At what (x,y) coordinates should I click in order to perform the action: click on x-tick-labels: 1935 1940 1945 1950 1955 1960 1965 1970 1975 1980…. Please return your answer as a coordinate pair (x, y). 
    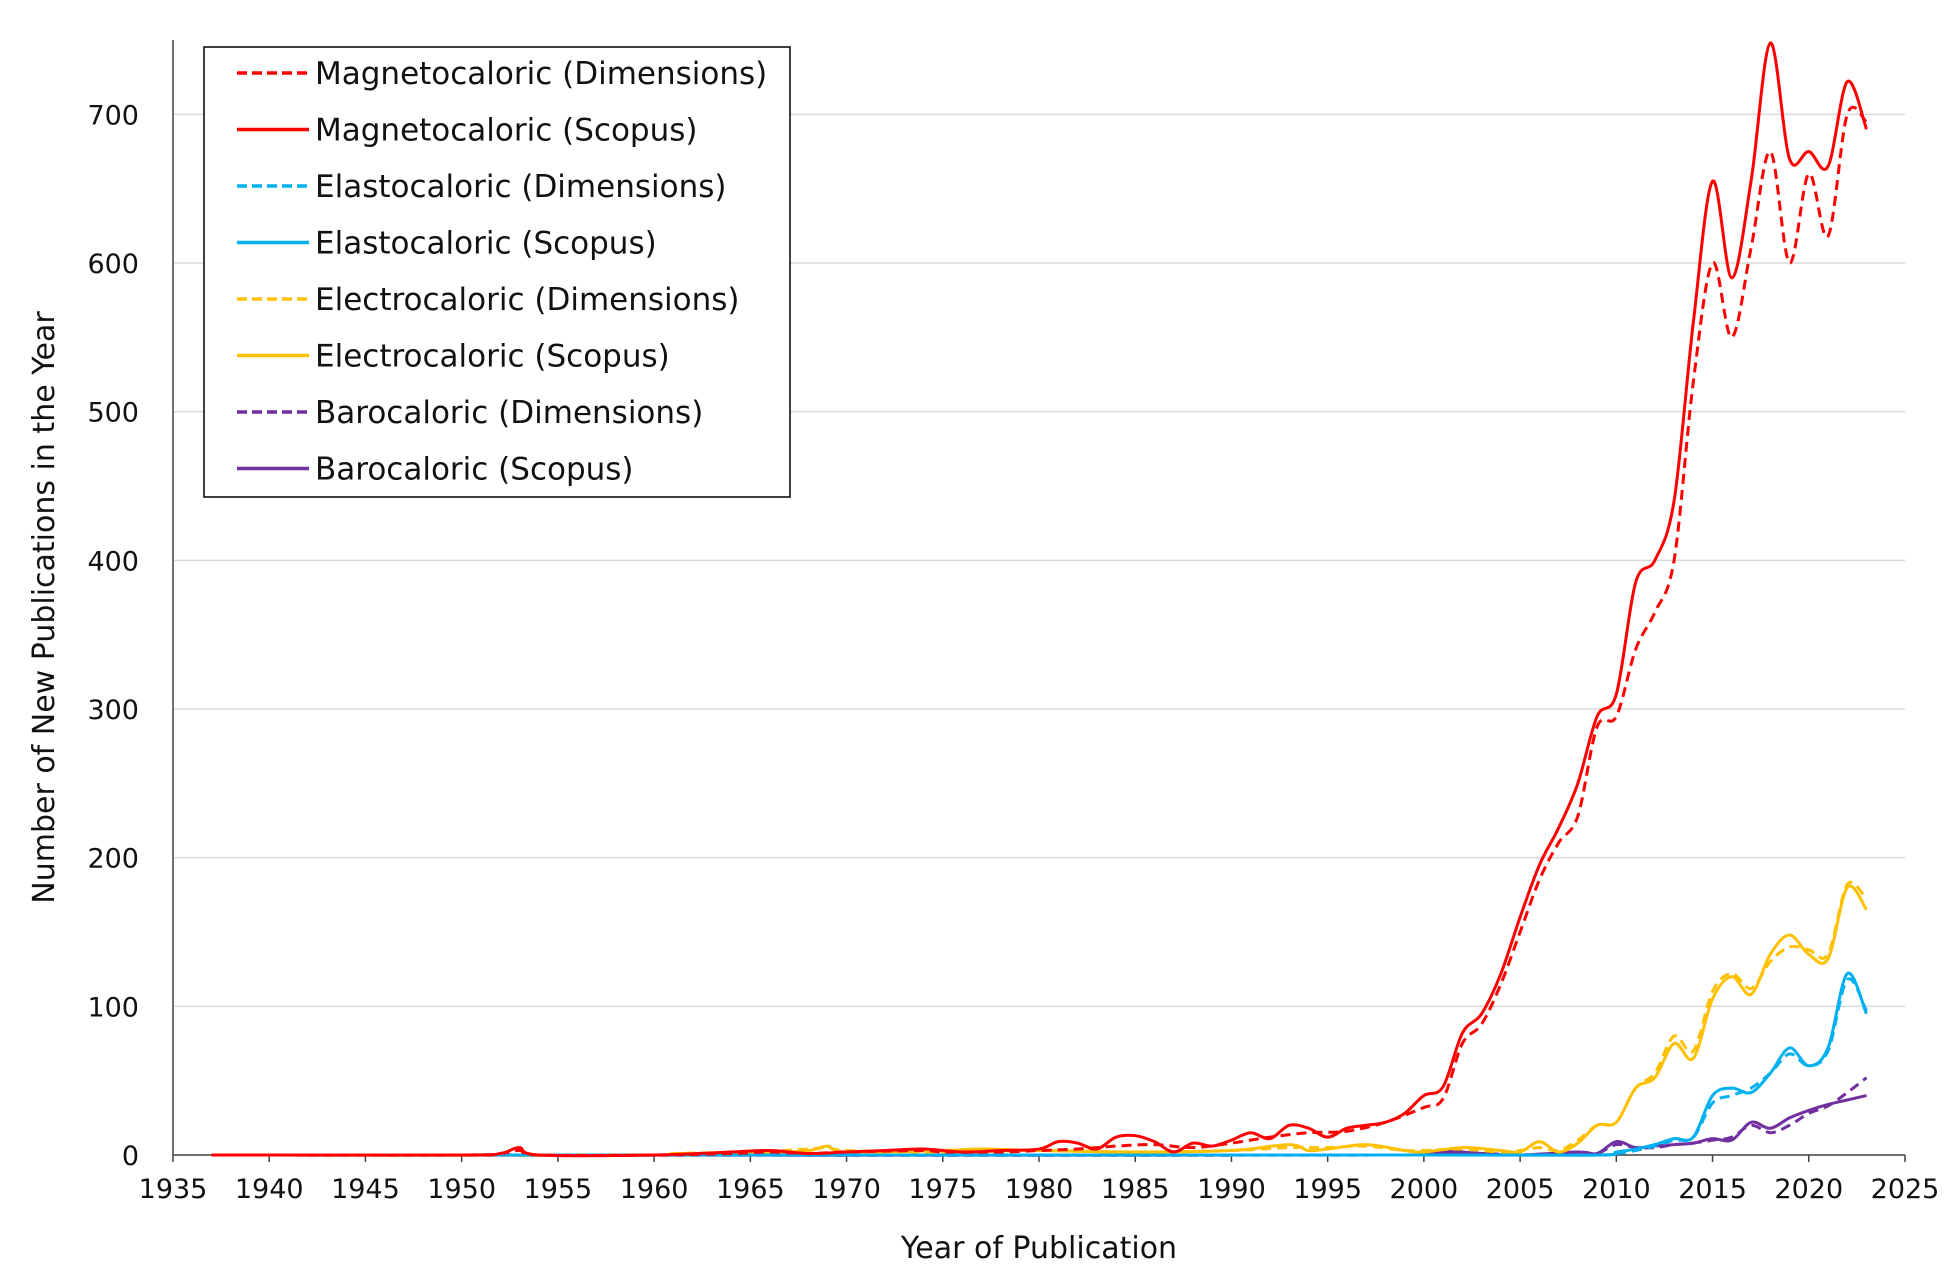
    Looking at the image, I should click on (1039, 1189).